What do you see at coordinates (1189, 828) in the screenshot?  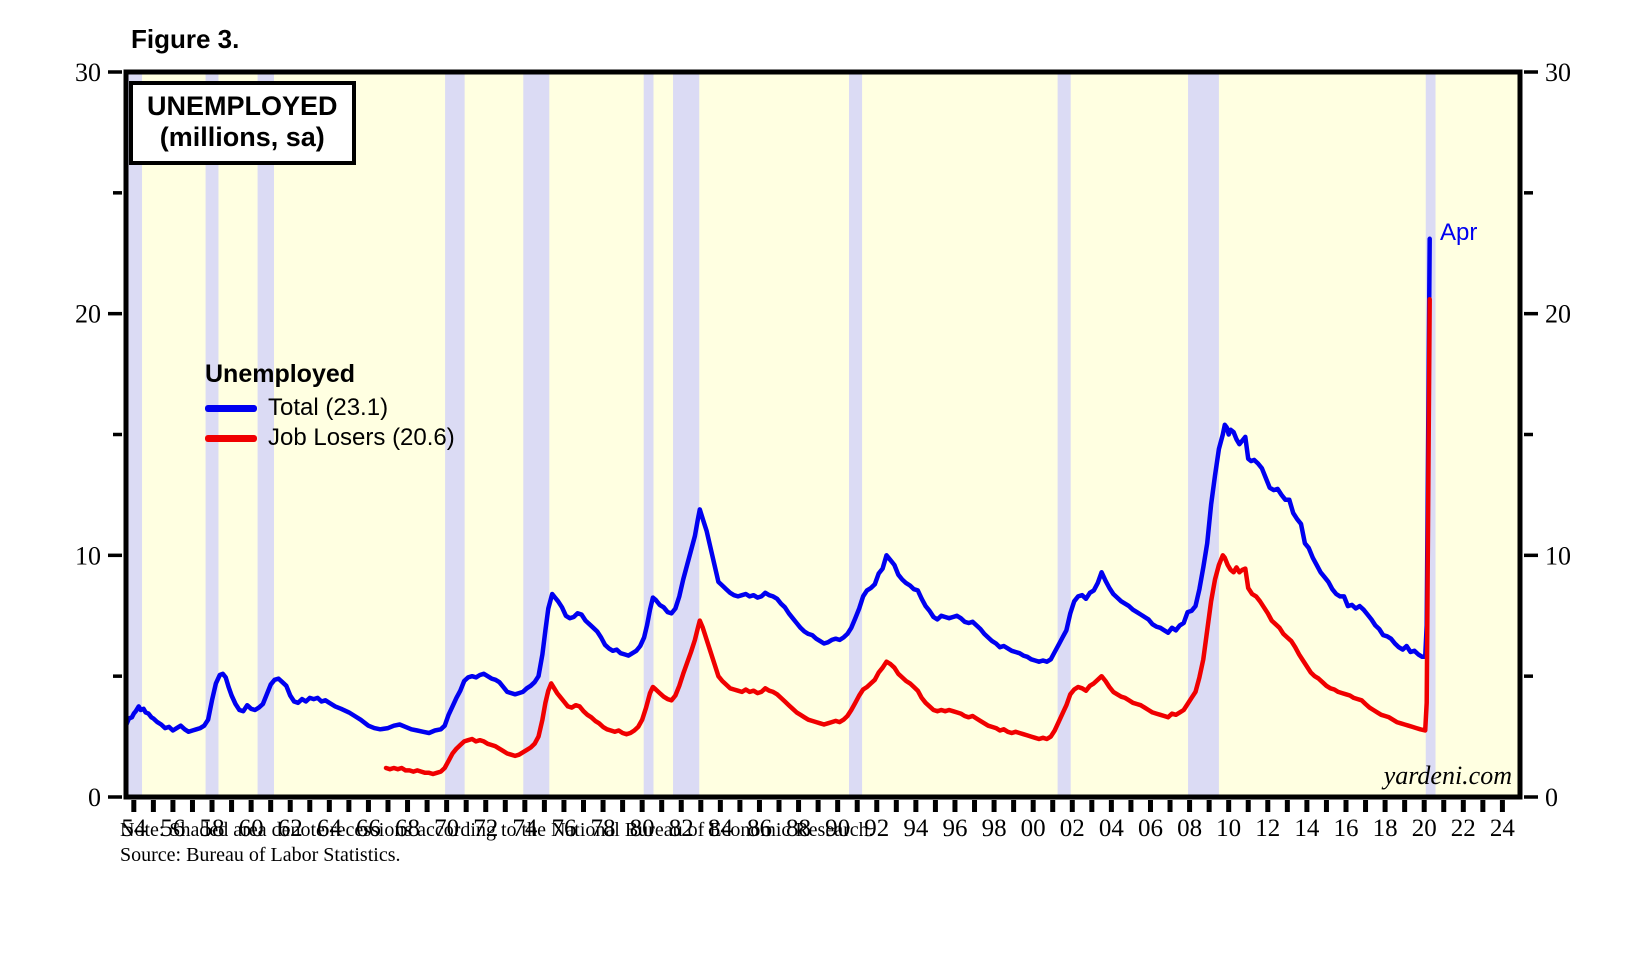 I see `x-axis-label: 08` at bounding box center [1189, 828].